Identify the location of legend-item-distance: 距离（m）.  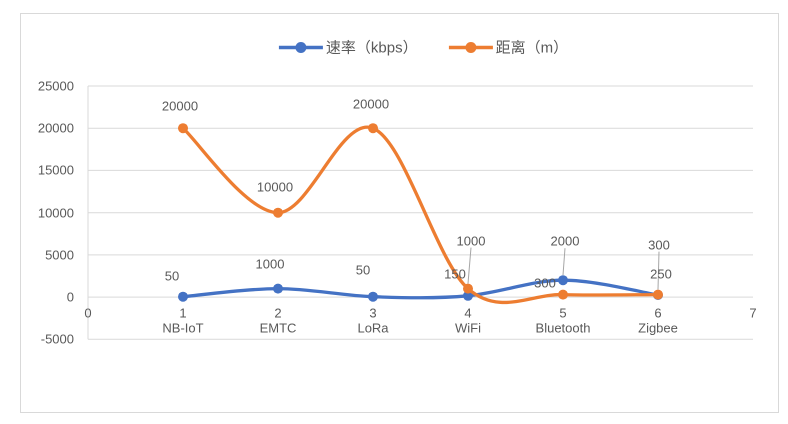
(508, 47).